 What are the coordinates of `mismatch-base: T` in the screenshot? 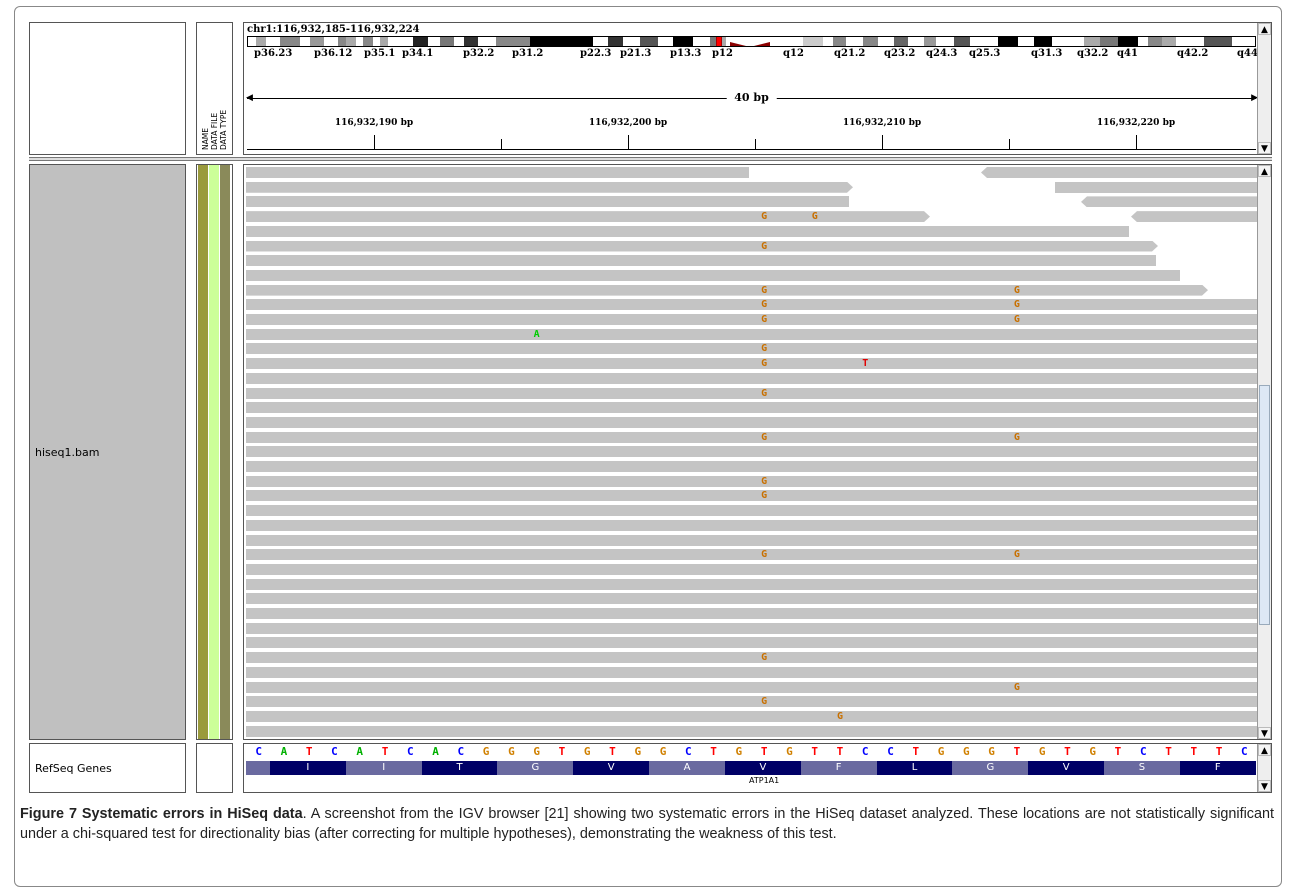 It's located at (865, 364).